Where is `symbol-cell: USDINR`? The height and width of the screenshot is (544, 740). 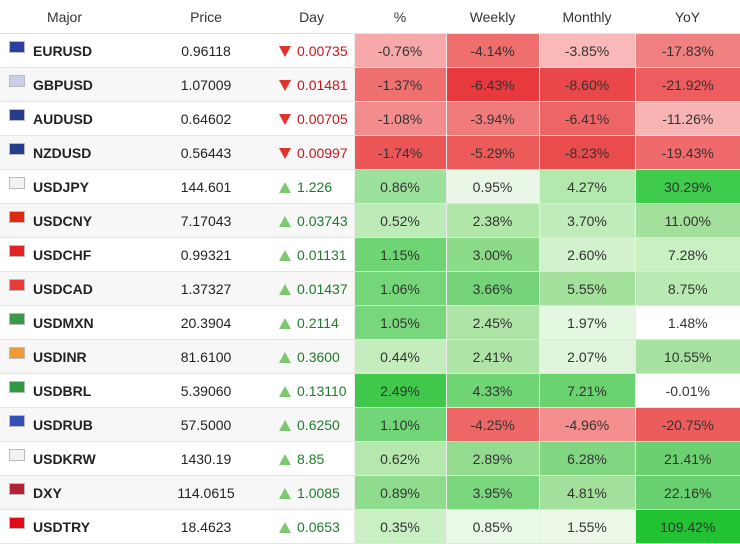 symbol-cell: USDINR is located at coordinates (88, 356).